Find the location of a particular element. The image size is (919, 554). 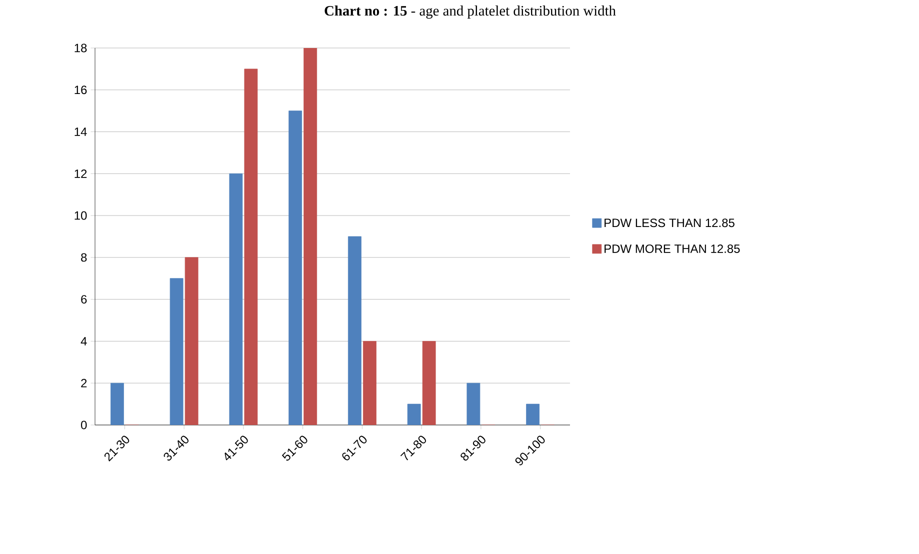

y-tick-label: 4 is located at coordinates (83, 341).